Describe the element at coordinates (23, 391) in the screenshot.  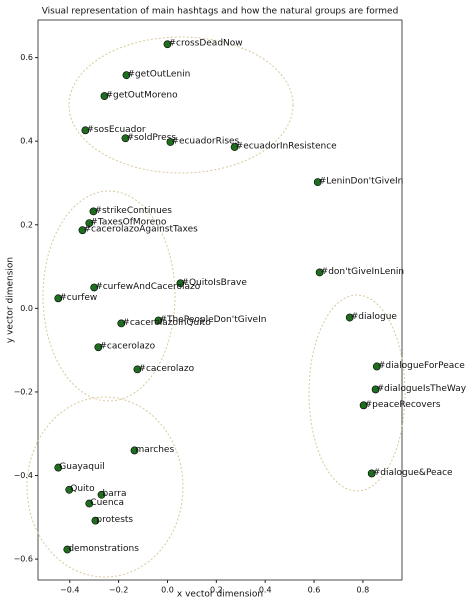
I see `y-tick-label: −0.2` at that location.